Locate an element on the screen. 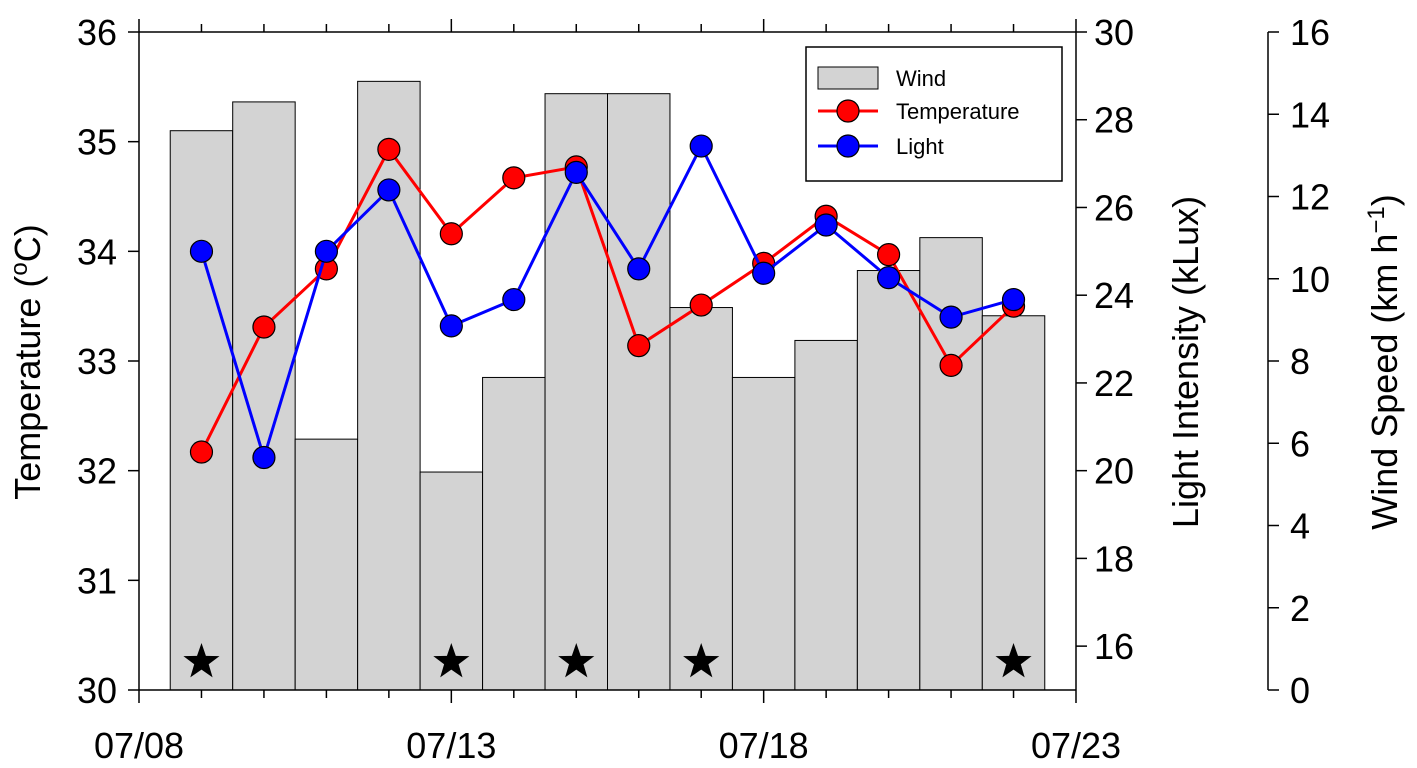 This screenshot has height=768, width=1417. x-tick-label: 07/18 is located at coordinates (764, 745).